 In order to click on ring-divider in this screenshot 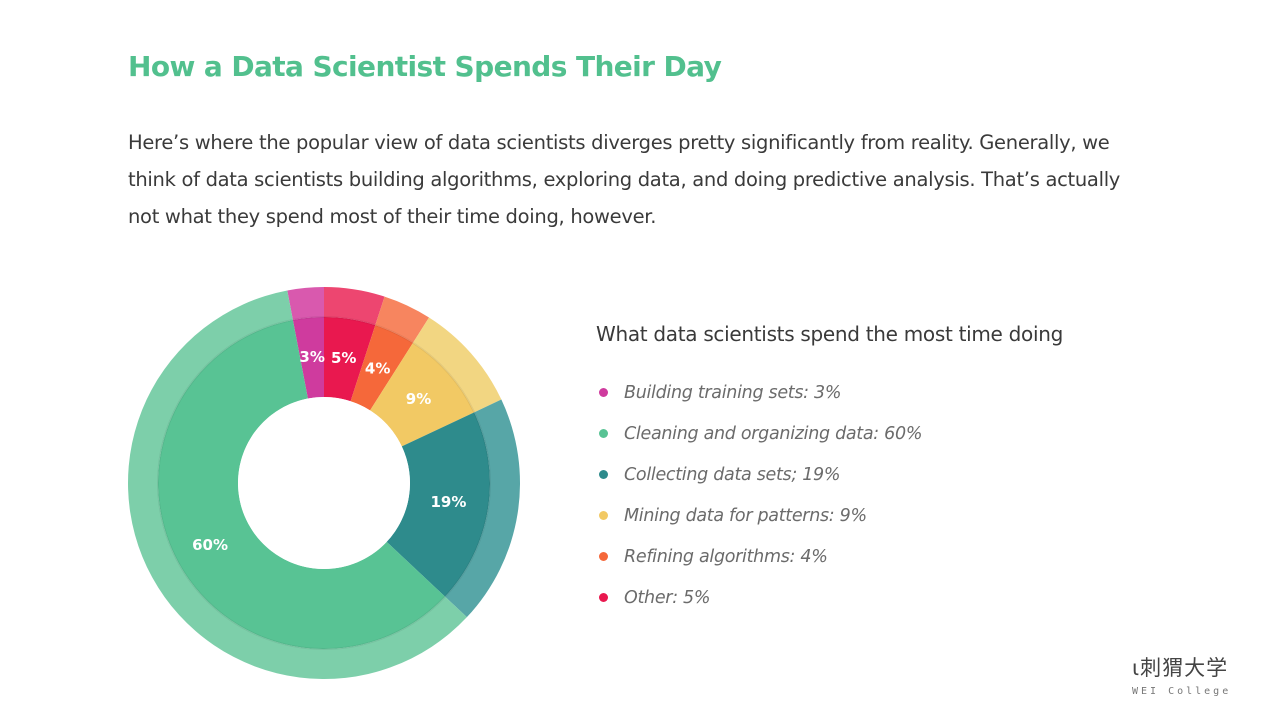, I will do `click(324, 483)`.